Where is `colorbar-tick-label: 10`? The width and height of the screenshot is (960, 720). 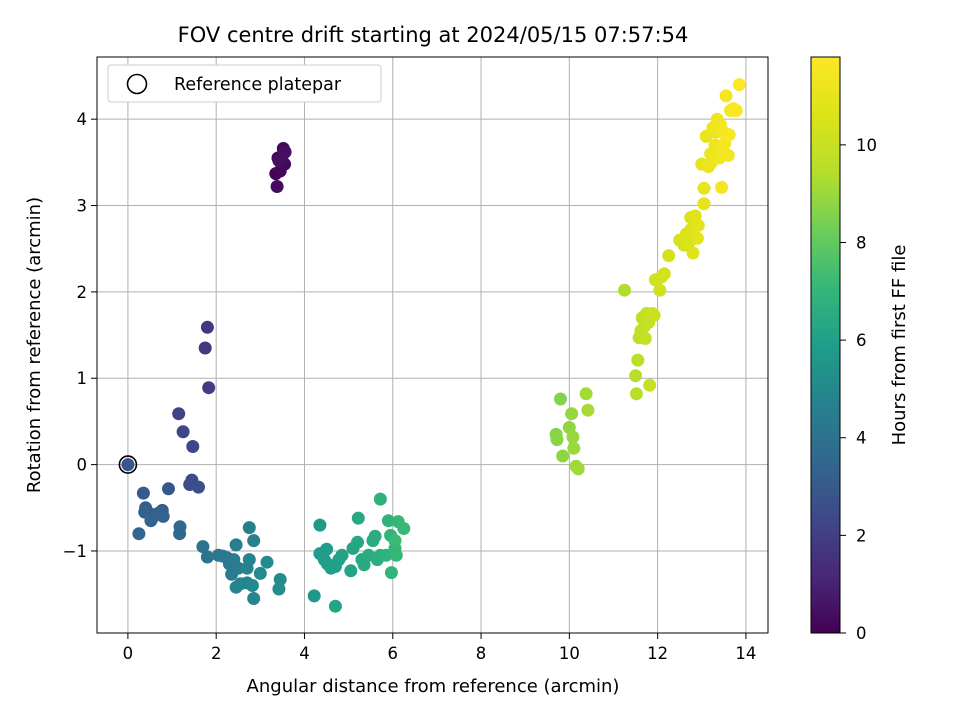
colorbar-tick-label: 10 is located at coordinates (866, 145).